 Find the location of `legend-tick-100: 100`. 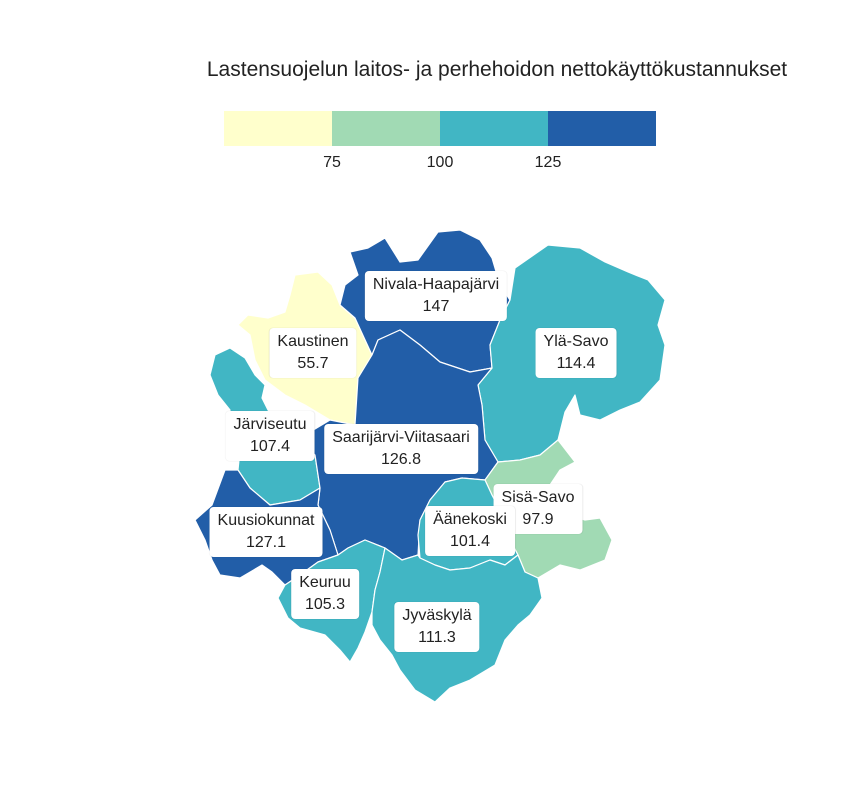

legend-tick-100: 100 is located at coordinates (440, 162).